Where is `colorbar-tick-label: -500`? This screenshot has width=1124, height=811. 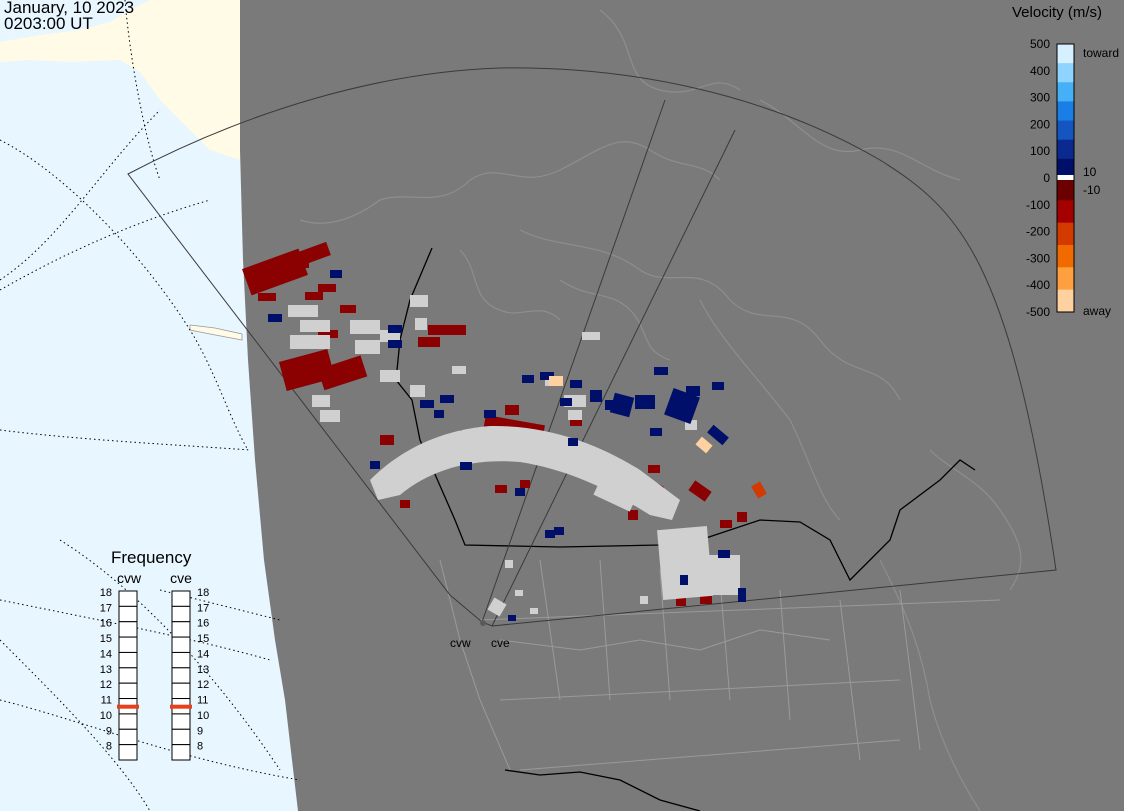
colorbar-tick-label: -500 is located at coordinates (1038, 312).